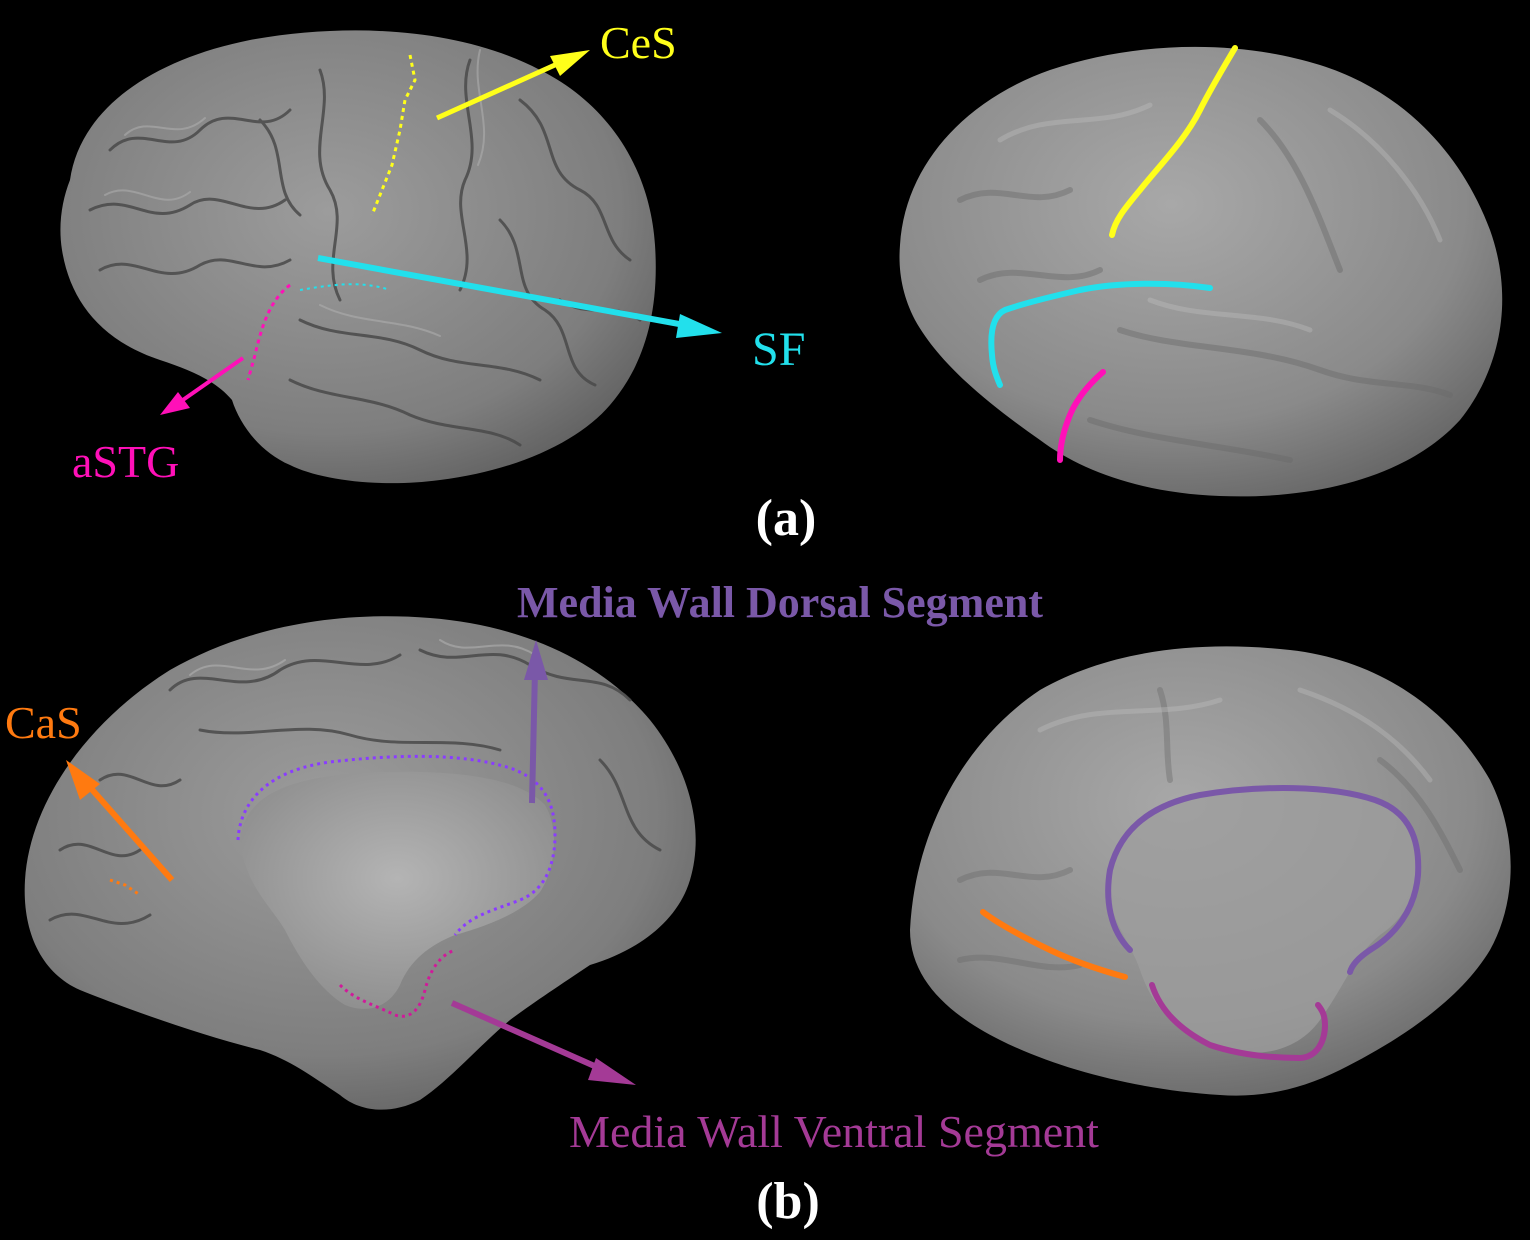 This screenshot has height=1240, width=1530. Describe the element at coordinates (43, 722) in the screenshot. I see `cas-label: CaS` at that location.